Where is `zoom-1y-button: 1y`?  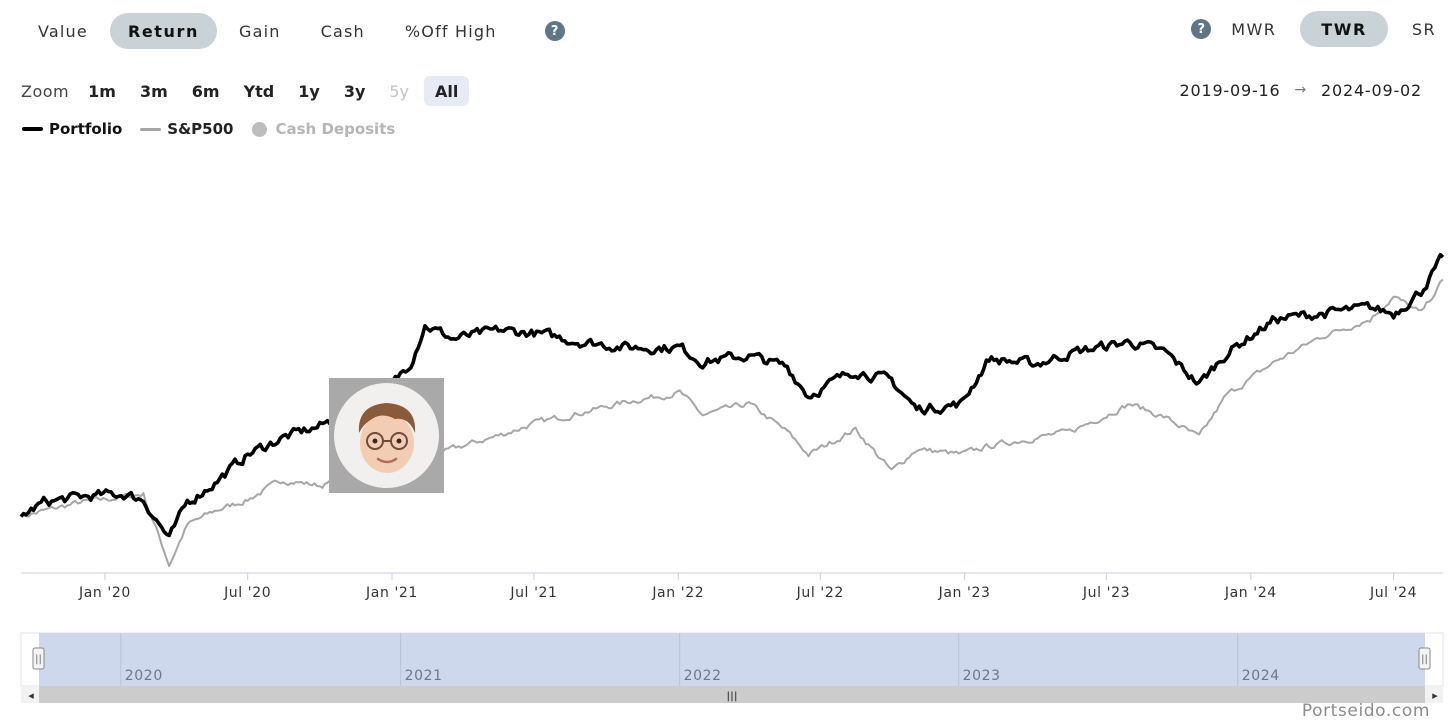
zoom-1y-button: 1y is located at coordinates (309, 91).